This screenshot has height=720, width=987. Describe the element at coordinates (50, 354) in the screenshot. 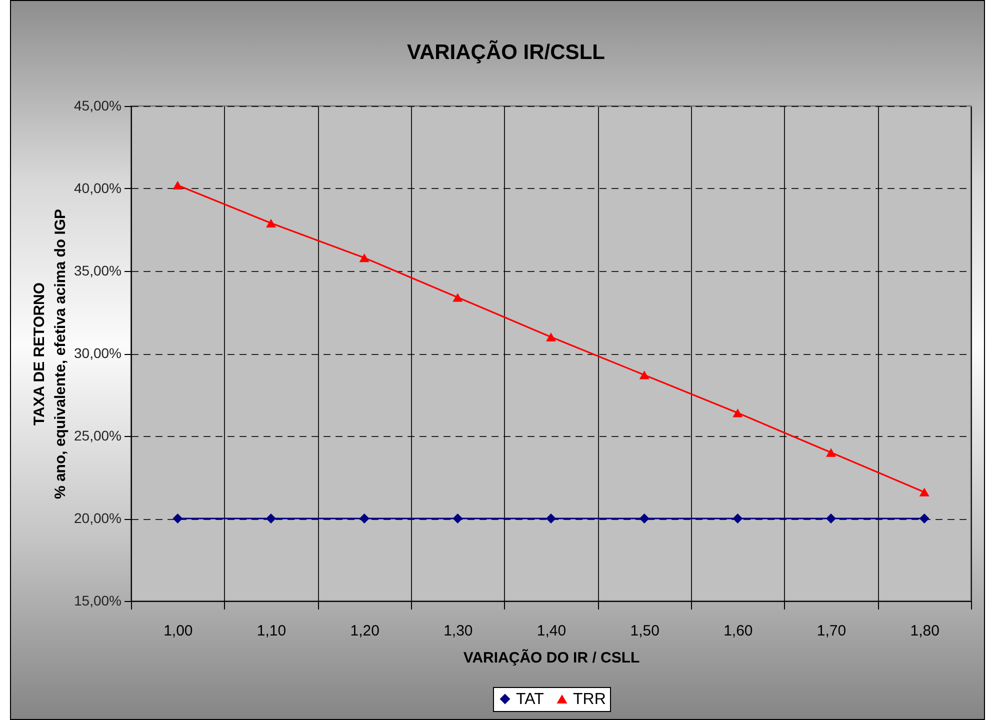

I see `y-axis-title: TAXA DE RETORNO % ano, equivalente, efetiva acima do IGP` at that location.